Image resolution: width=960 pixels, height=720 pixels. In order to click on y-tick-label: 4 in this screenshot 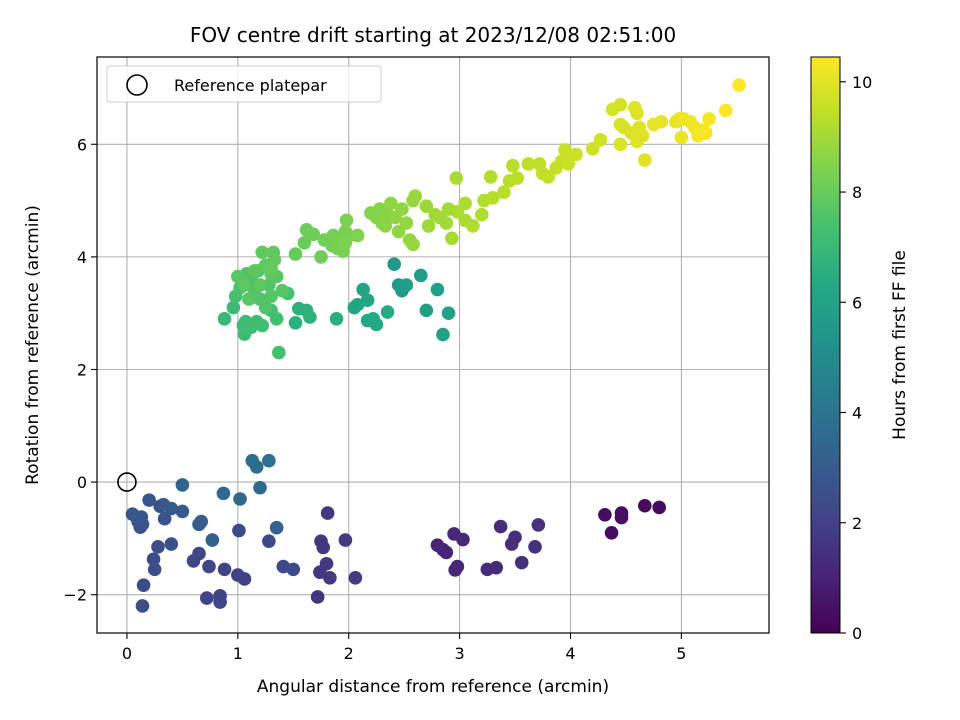, I will do `click(82, 257)`.